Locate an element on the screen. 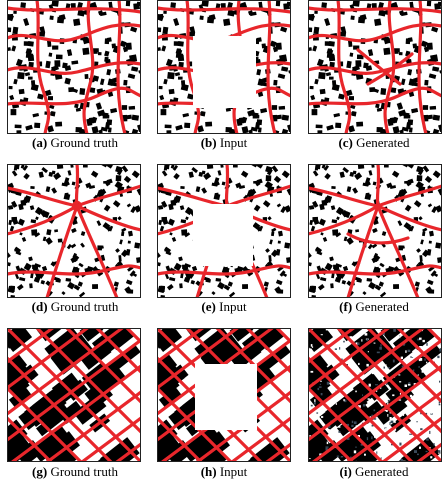 This screenshot has height=483, width=447. road-layer is located at coordinates (74, 67).